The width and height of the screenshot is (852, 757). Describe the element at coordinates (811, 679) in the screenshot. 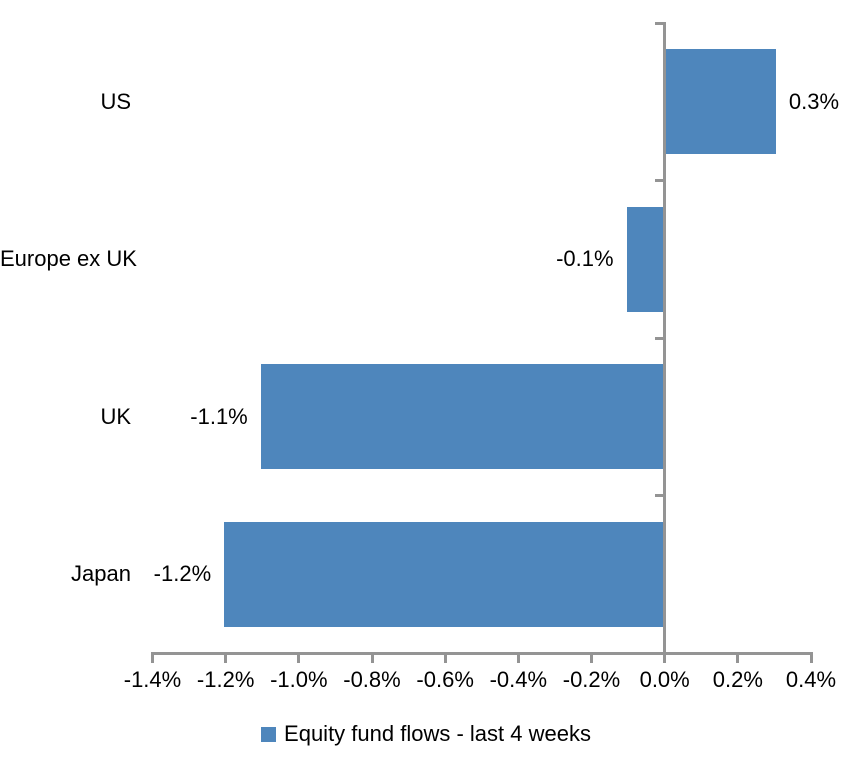

I see `x-tick-label: 0.4%` at that location.